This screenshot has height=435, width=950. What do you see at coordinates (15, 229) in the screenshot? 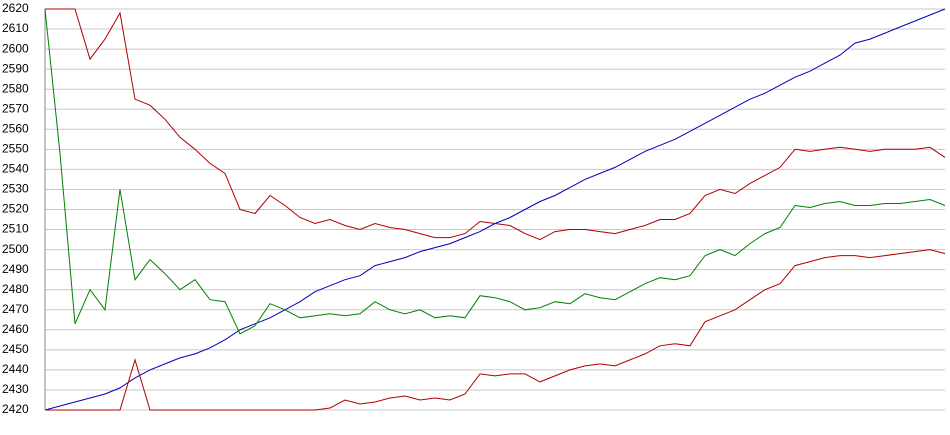
I see `y-tick-label: 2510` at bounding box center [15, 229].